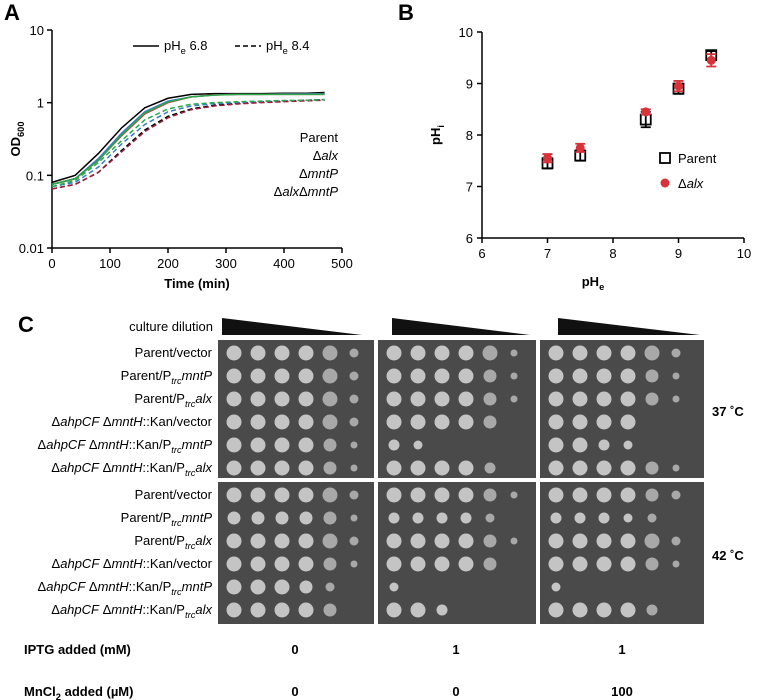  I want to click on strain-label: ΔahpCF ΔmntH::Kan/PtrcmntP, so click(125, 446).